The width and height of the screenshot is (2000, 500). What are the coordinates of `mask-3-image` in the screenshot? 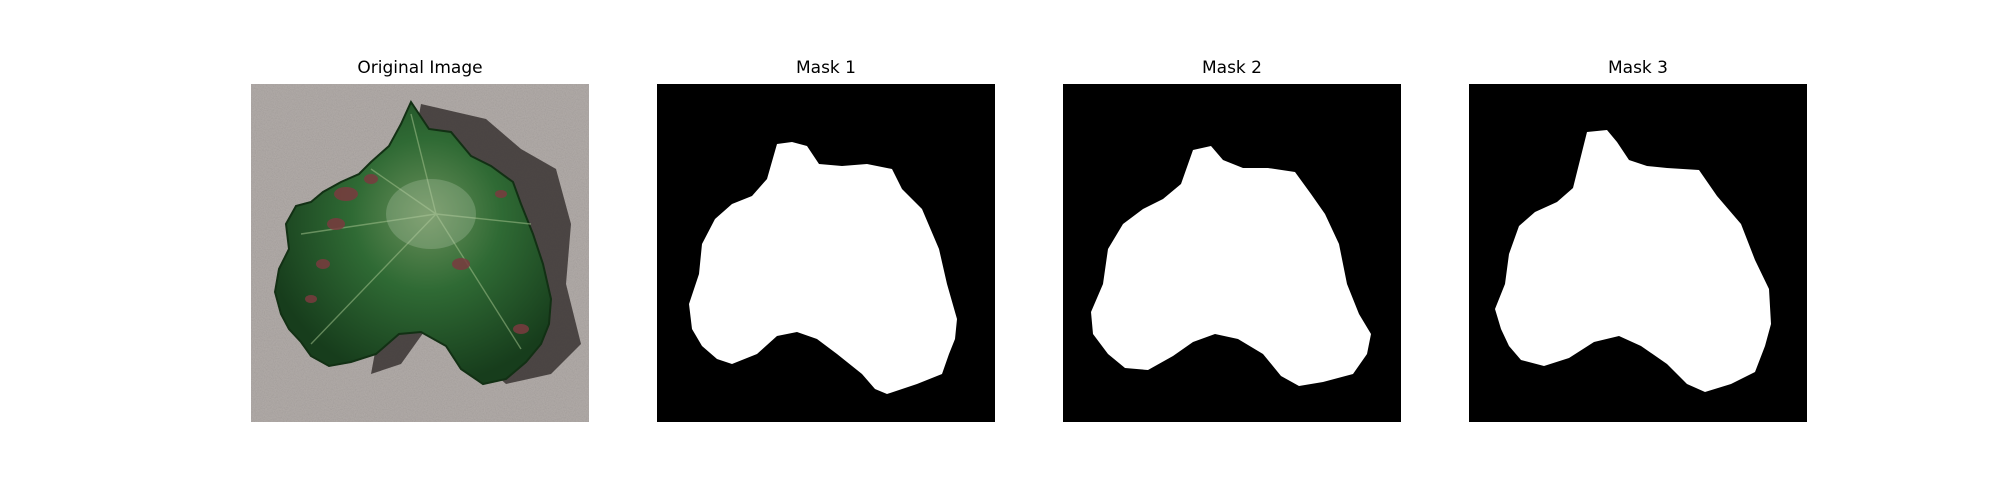 It's located at (1638, 253).